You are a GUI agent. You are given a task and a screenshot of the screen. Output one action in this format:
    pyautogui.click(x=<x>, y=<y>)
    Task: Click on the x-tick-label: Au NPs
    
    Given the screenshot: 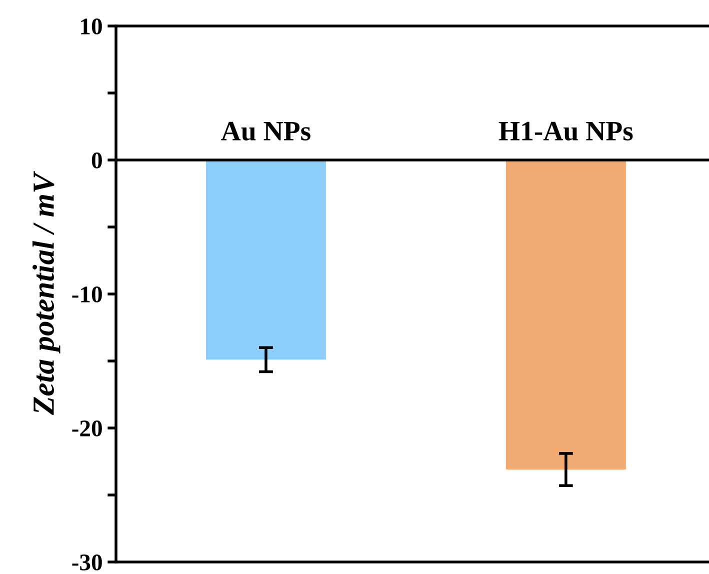 What is the action you would take?
    pyautogui.click(x=265, y=131)
    